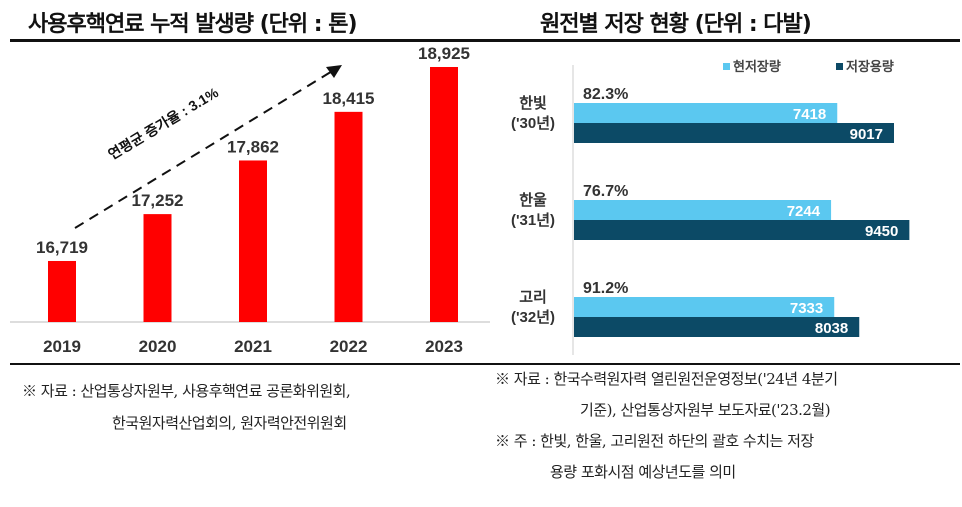 The image size is (962, 507). Describe the element at coordinates (654, 441) in the screenshot. I see `right-footnote-1: ※ 주 : 한빛, 한울, 고리원전 하단의 괄호 수치는 저장` at that location.